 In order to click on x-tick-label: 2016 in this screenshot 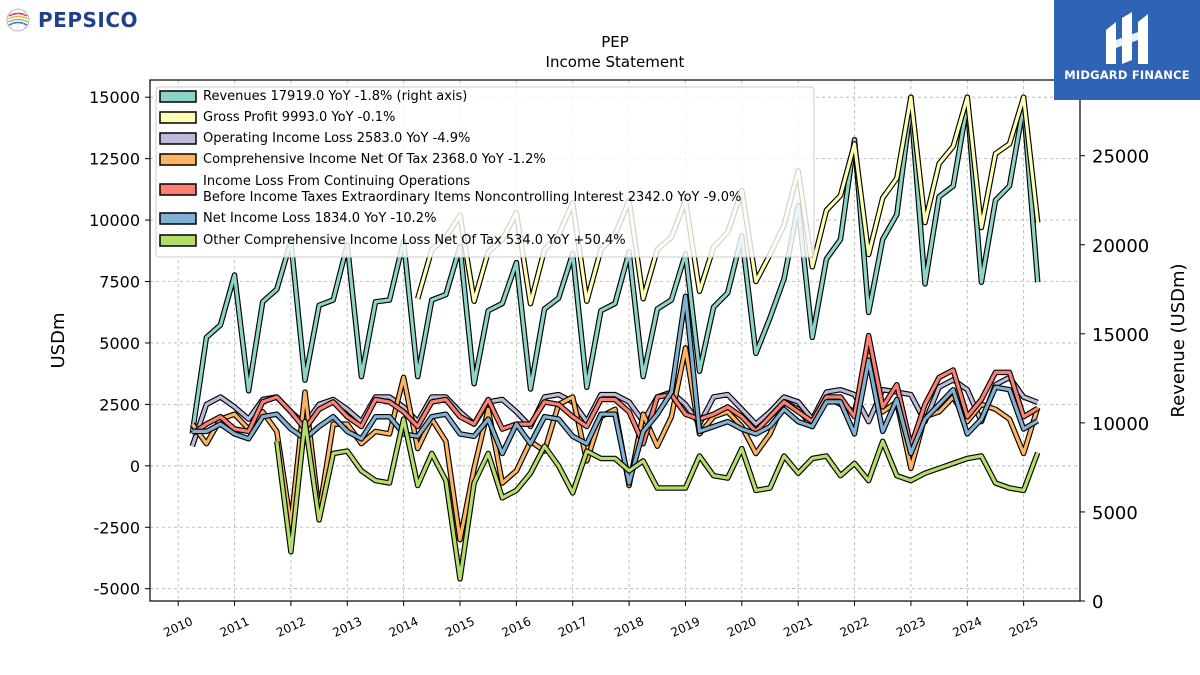, I will do `click(517, 627)`.